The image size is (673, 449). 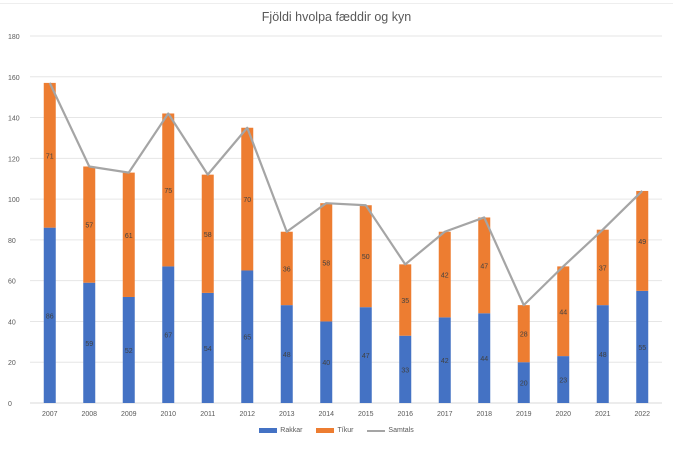 What do you see at coordinates (524, 414) in the screenshot?
I see `x-tick-label: 2019` at bounding box center [524, 414].